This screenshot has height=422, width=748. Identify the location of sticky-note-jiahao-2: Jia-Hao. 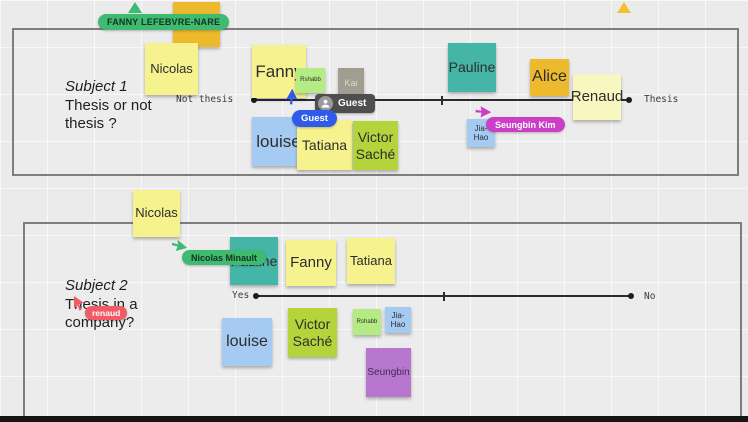
(398, 320).